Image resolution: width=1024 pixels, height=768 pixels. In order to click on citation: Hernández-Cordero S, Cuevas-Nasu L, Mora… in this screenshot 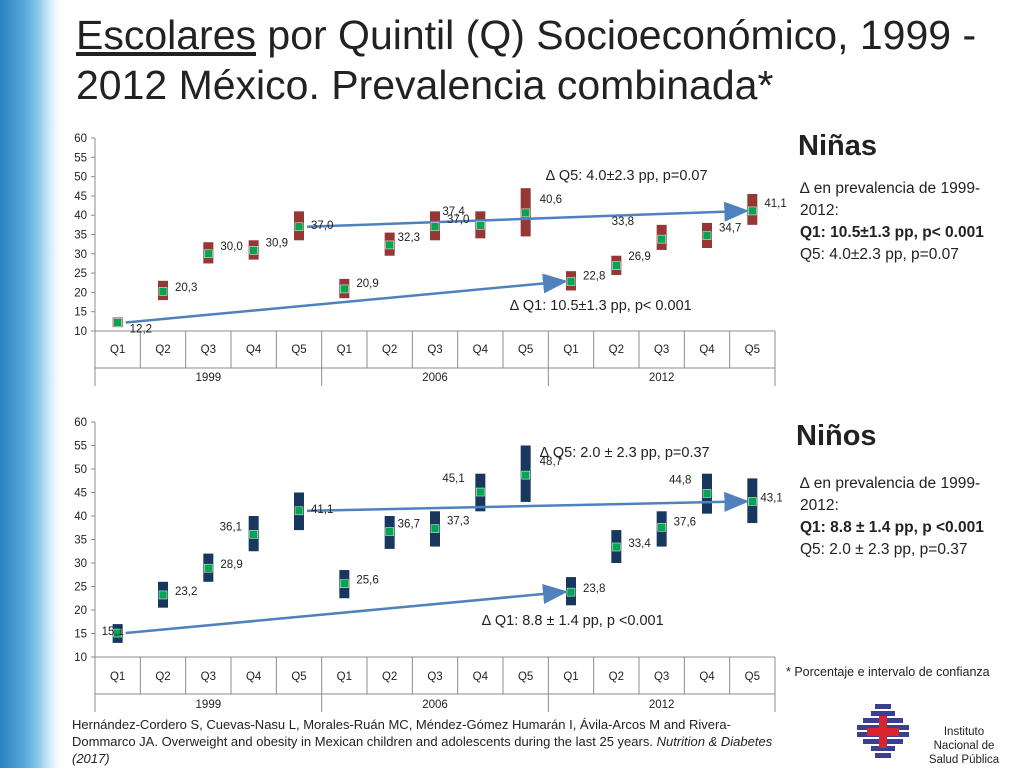, I will do `click(432, 741)`.